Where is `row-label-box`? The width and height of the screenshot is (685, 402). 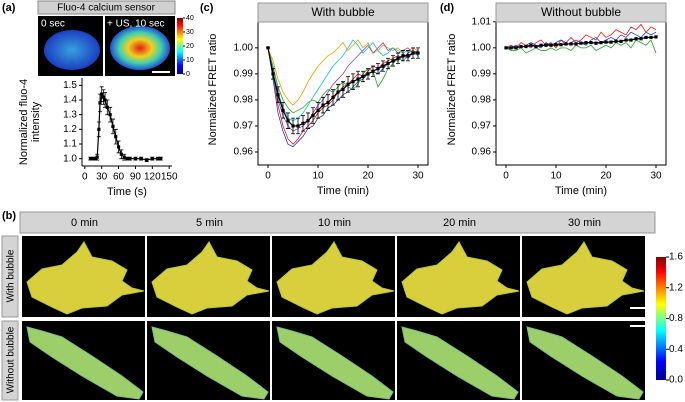
row-label-box is located at coordinates (10, 276).